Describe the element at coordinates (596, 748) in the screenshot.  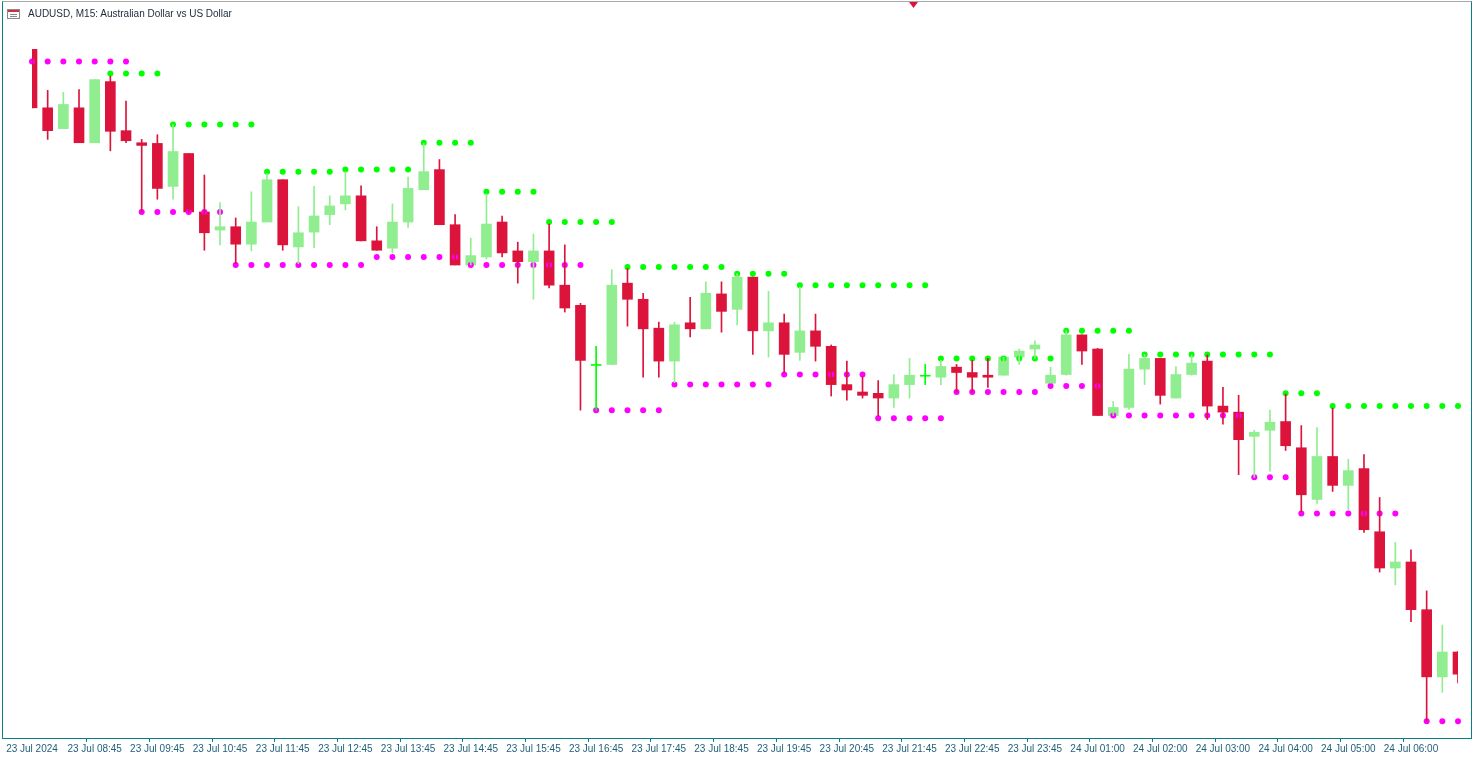
I see `x-tick-label: 23 Jul 16:45` at that location.